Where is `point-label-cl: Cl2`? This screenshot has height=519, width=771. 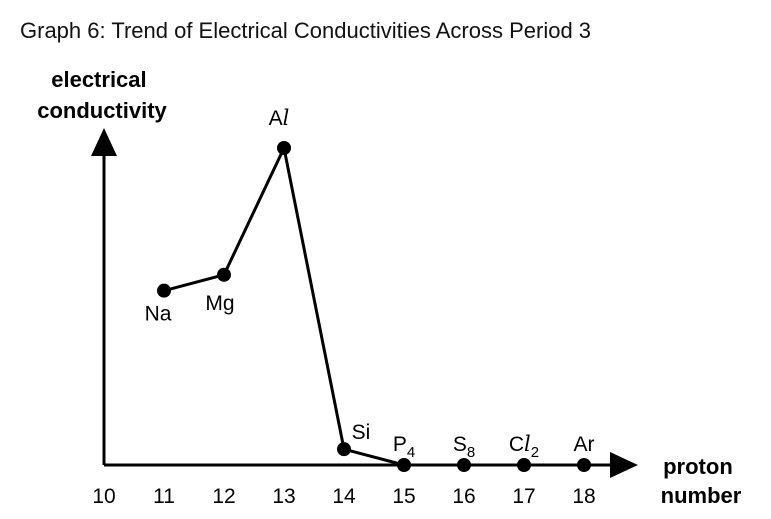 point-label-cl: Cl2 is located at coordinates (524, 446).